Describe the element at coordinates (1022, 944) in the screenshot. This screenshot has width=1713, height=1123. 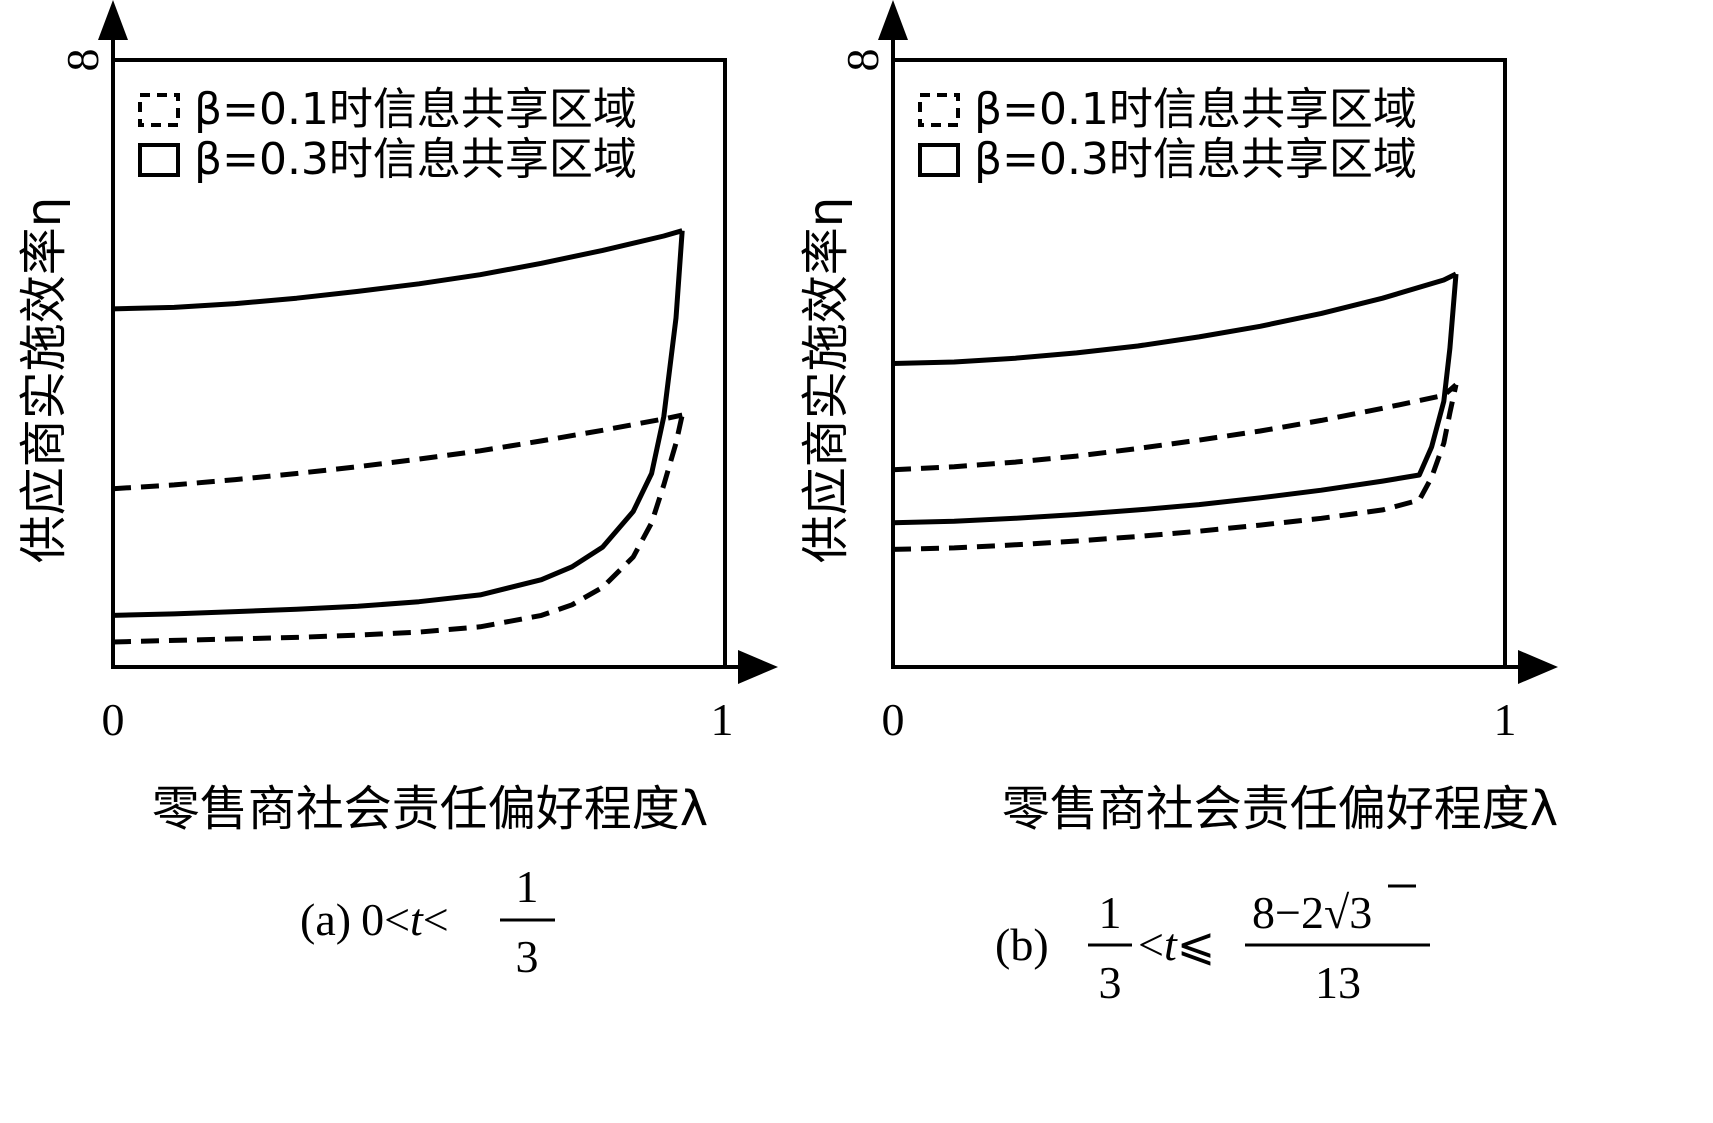
I see `caption-b-label: (b)` at that location.